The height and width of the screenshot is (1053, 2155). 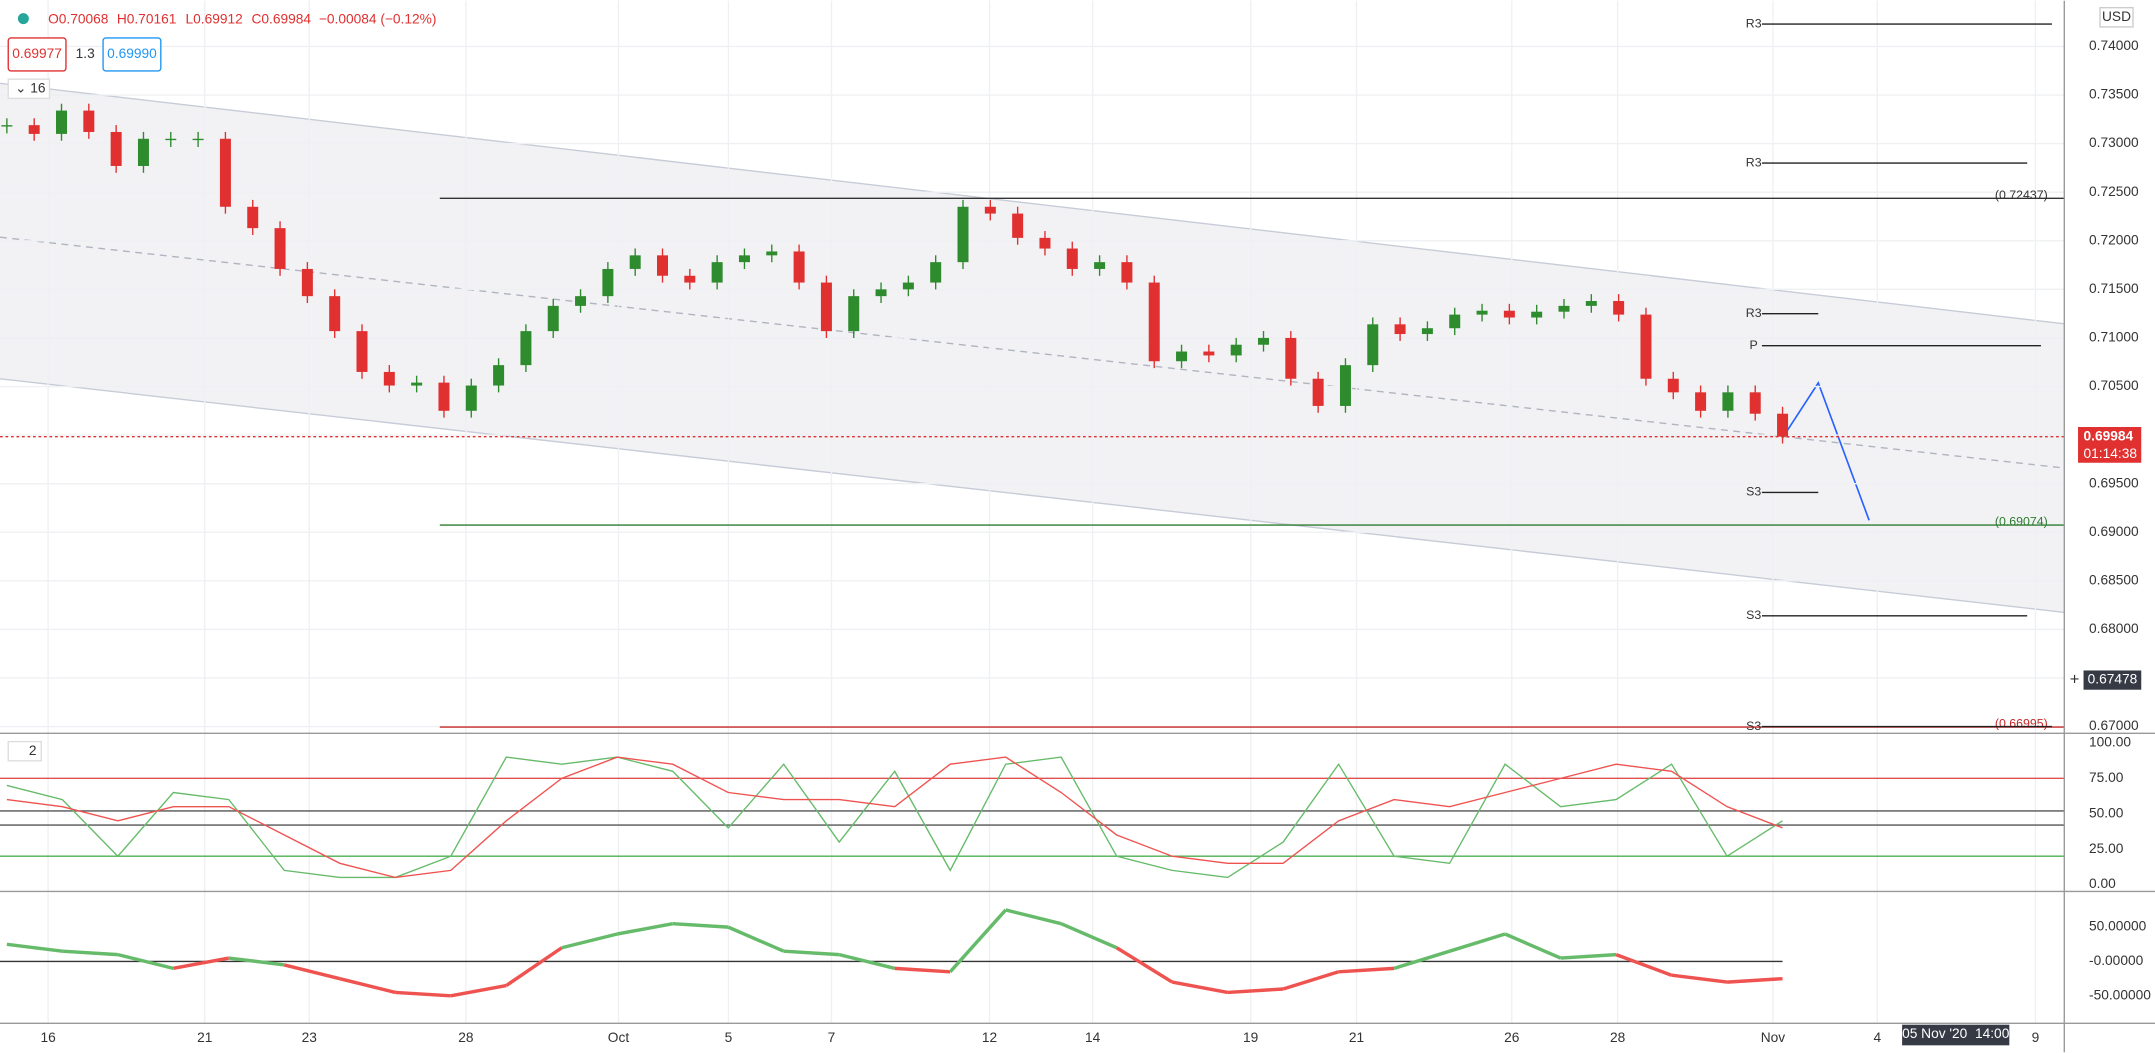 I want to click on y-tick-label: 0.70500, so click(x=2114, y=385).